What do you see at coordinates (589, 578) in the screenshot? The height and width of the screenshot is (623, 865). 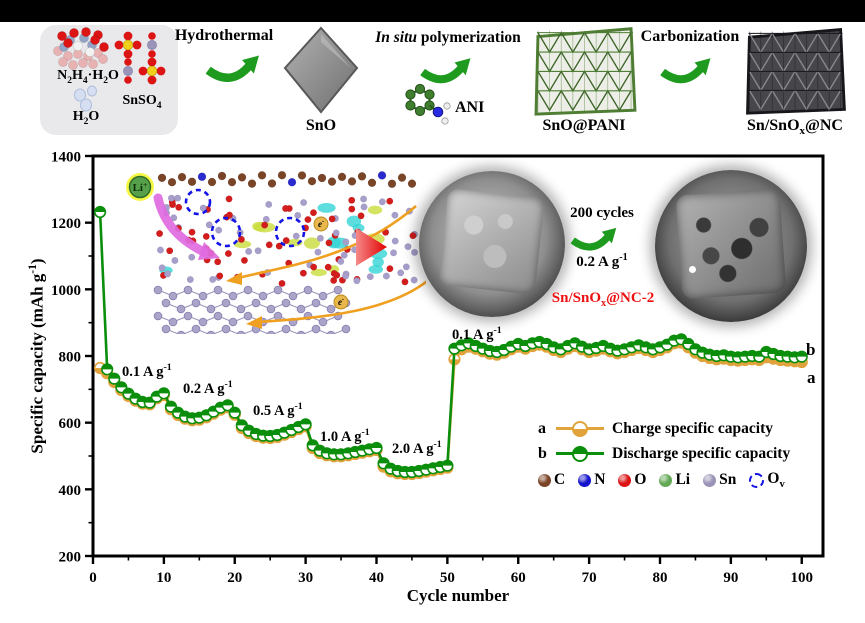 I see `x-tick-label: 70` at bounding box center [589, 578].